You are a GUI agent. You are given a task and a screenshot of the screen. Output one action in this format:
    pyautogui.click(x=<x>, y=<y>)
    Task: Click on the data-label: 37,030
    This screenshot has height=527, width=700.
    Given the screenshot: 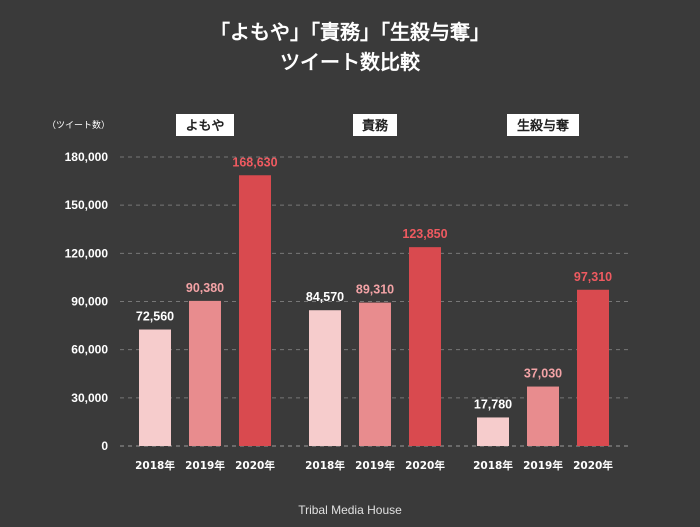 What is the action you would take?
    pyautogui.click(x=543, y=374)
    